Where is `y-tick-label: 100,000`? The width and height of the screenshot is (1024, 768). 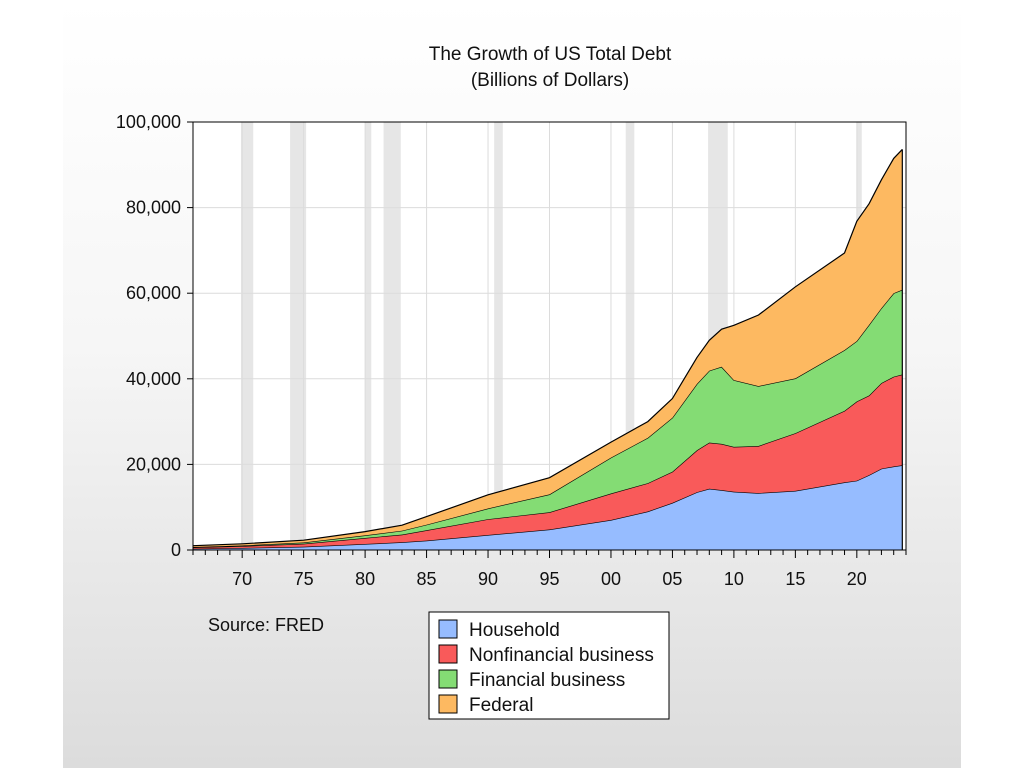 y-tick-label: 100,000 is located at coordinates (148, 122).